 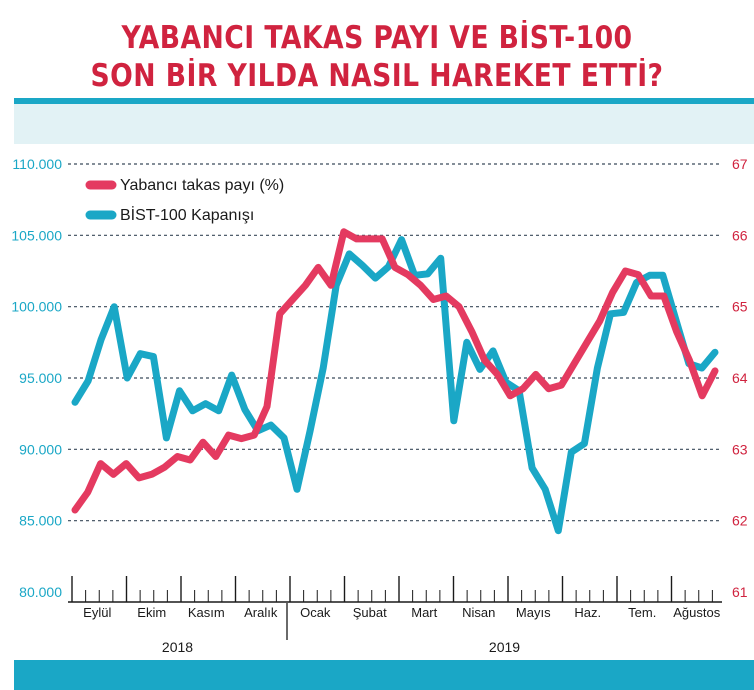 What do you see at coordinates (384, 124) in the screenshot?
I see `top-light-band` at bounding box center [384, 124].